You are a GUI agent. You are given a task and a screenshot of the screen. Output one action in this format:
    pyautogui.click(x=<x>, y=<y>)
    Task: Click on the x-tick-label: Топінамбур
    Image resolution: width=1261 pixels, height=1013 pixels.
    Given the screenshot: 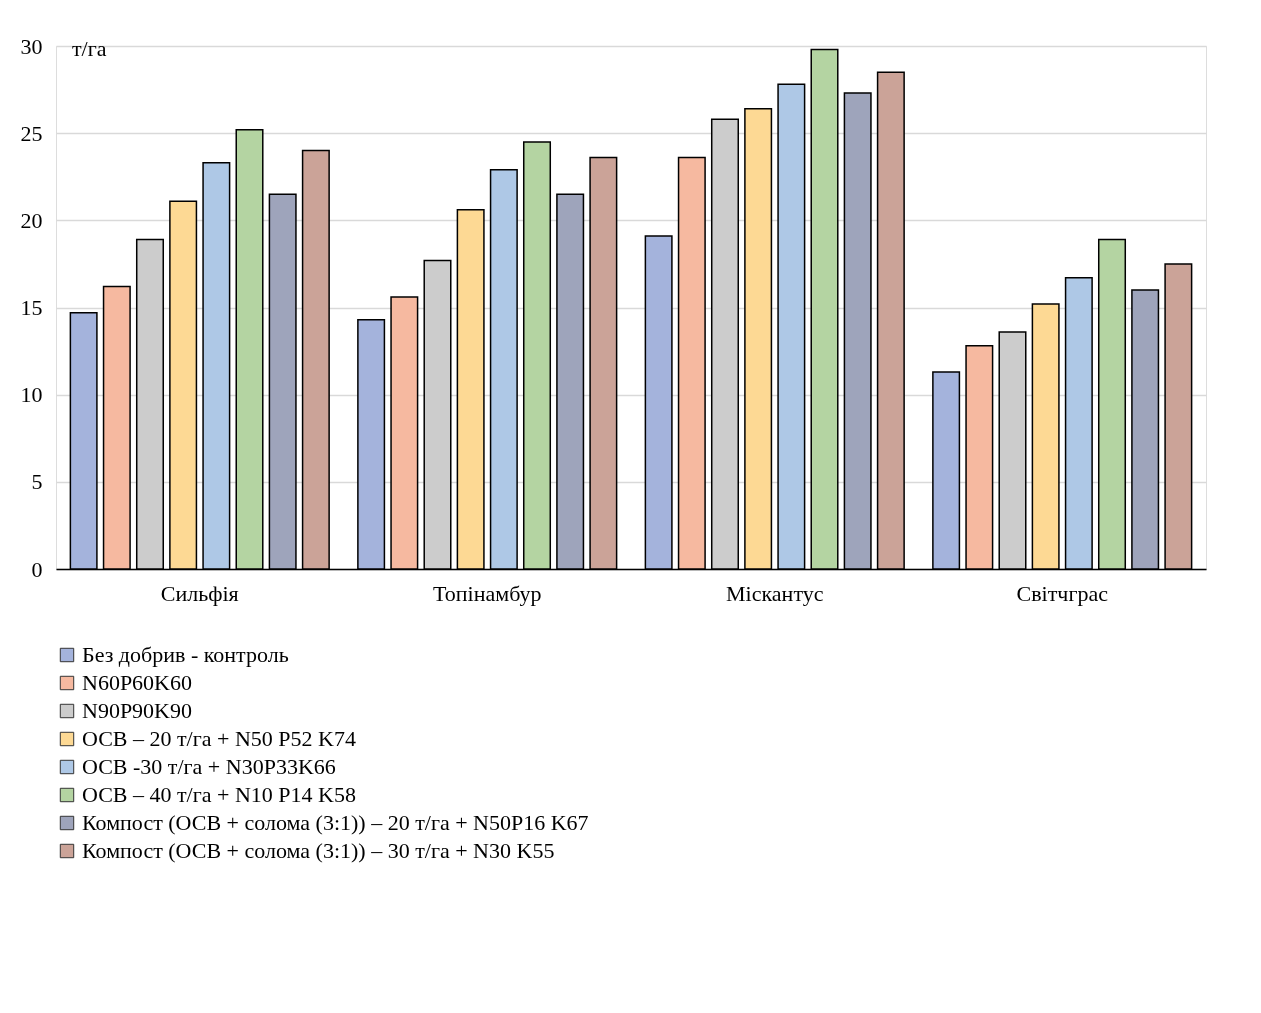 What is the action you would take?
    pyautogui.click(x=487, y=593)
    